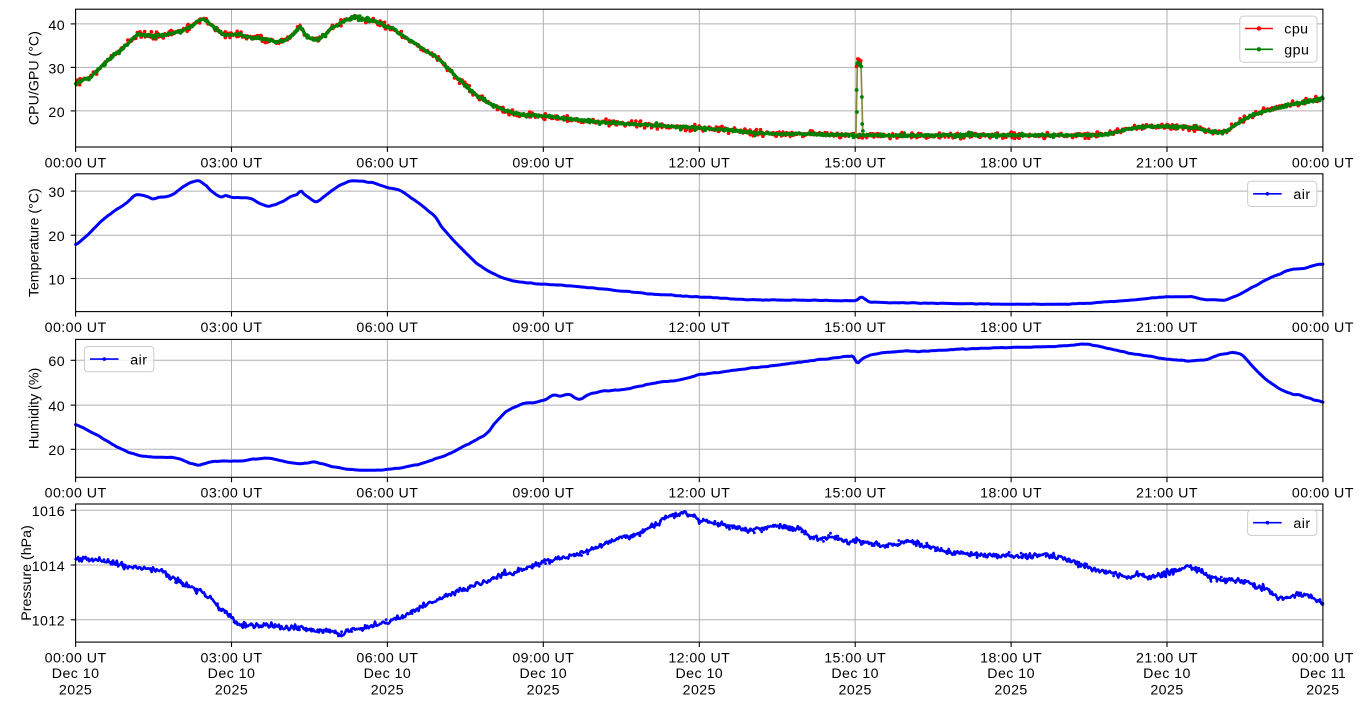  Describe the element at coordinates (35, 78) in the screenshot. I see `svg-text: CPU/GPU (°C)` at that location.